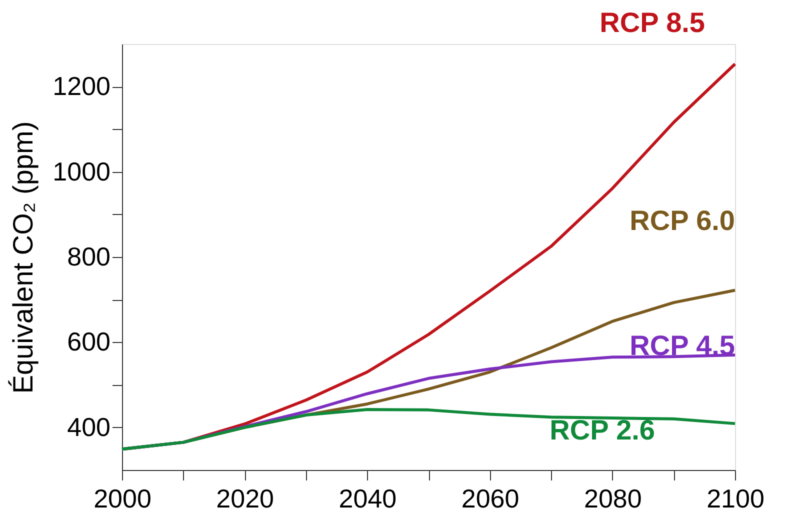 This screenshot has width=804, height=517. I want to click on y-tick-label: 600, so click(88, 341).